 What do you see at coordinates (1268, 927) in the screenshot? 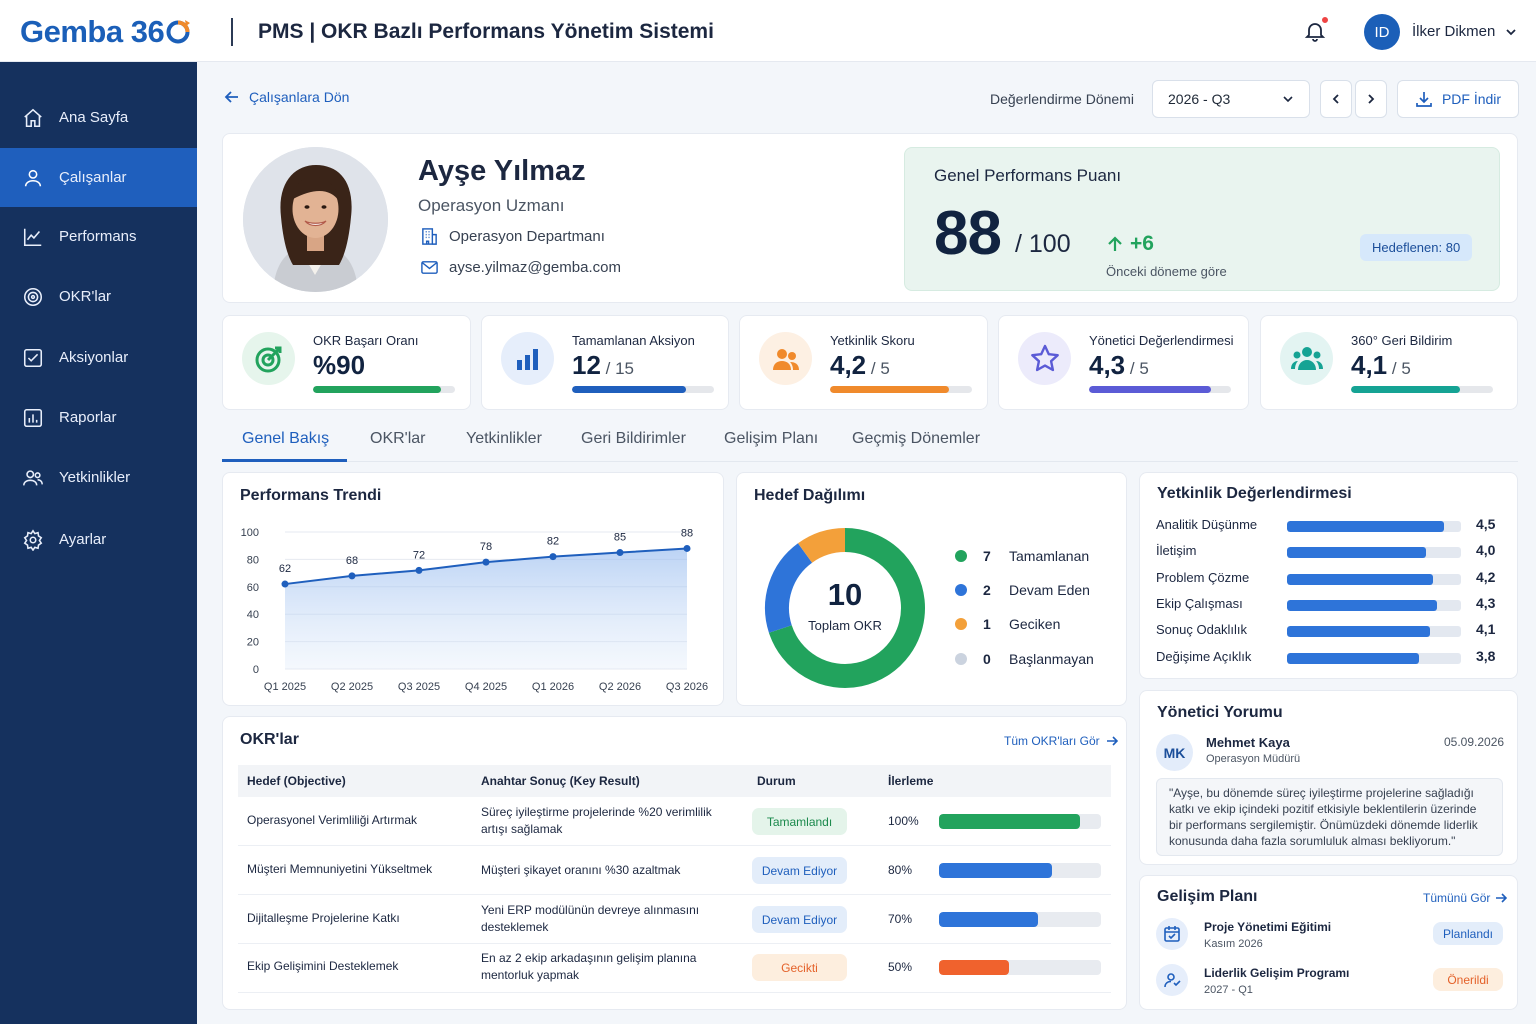
I see `plan-item-title: Proje Yönetimi Eğitimi` at bounding box center [1268, 927].